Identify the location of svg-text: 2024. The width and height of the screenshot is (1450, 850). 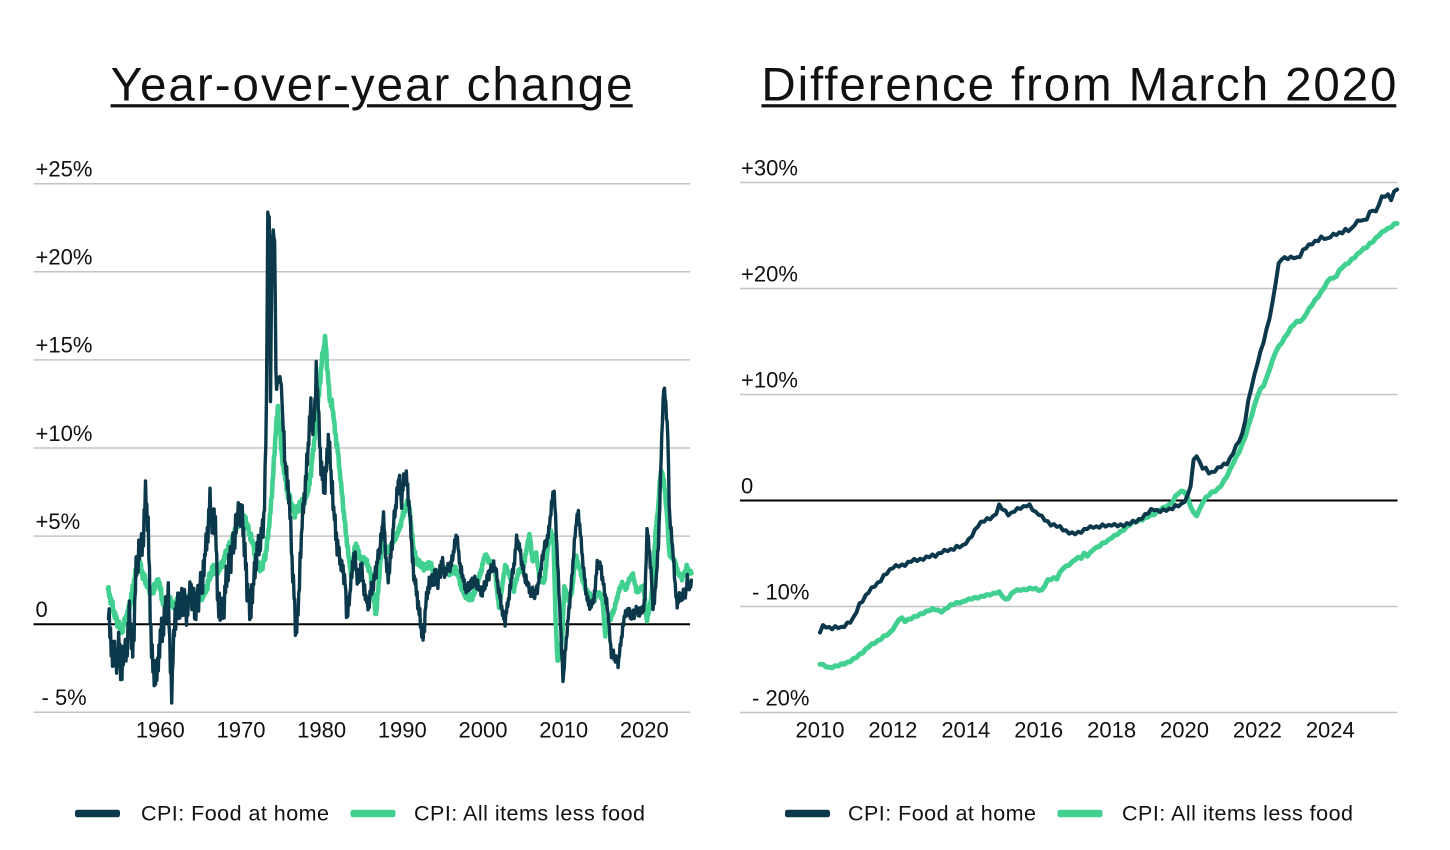
(1330, 730).